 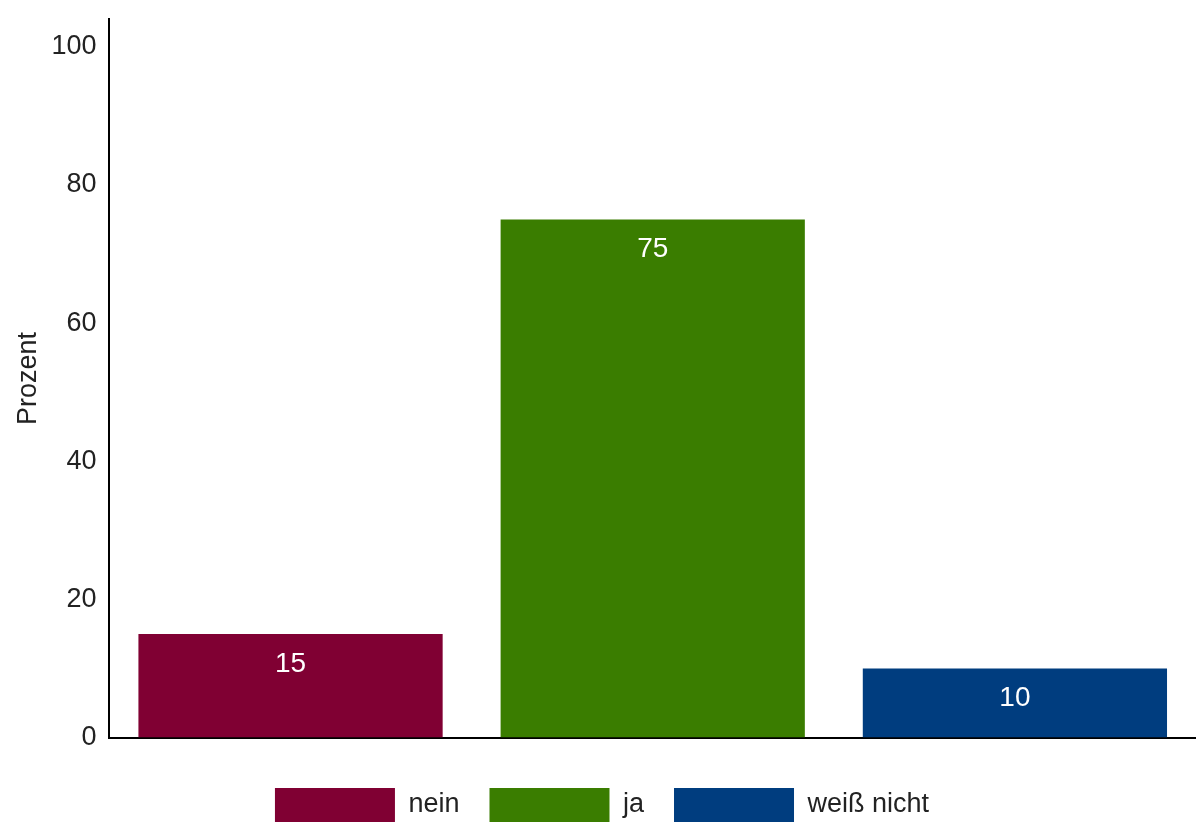 What do you see at coordinates (434, 803) in the screenshot?
I see `legend-label: nein` at bounding box center [434, 803].